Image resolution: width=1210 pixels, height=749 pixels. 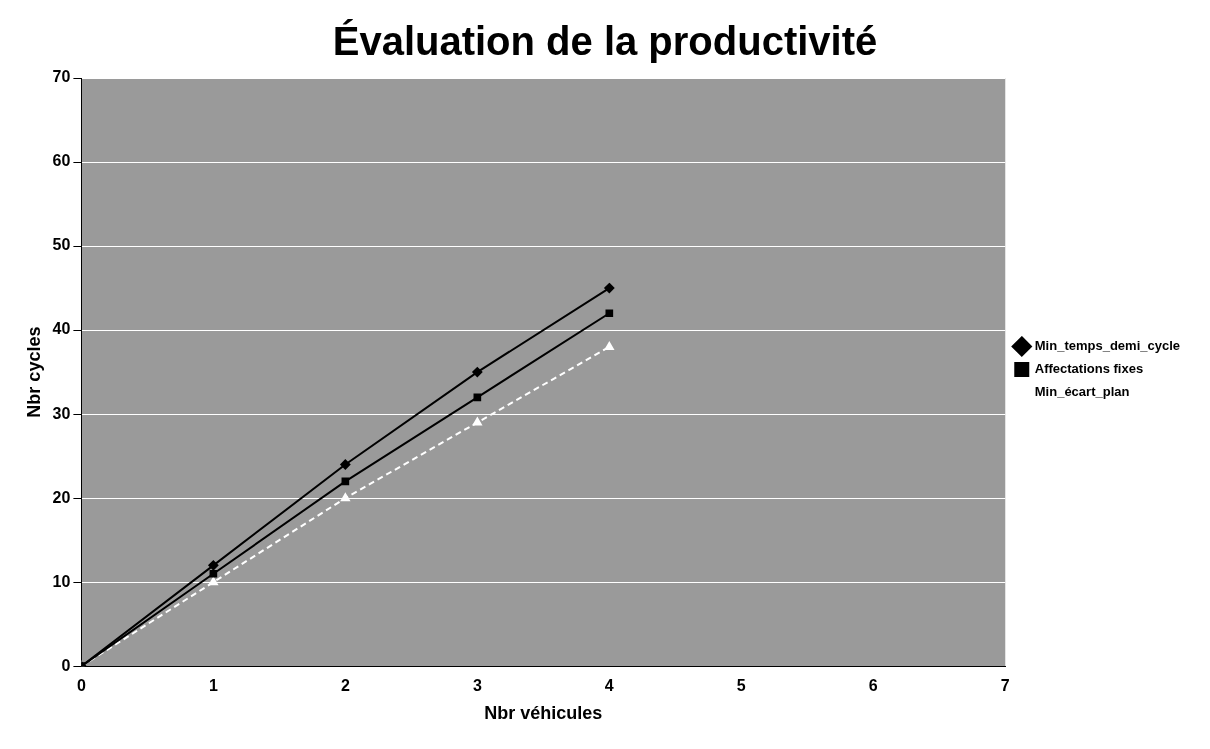 What do you see at coordinates (61, 329) in the screenshot?
I see `y-tick-label: 40` at bounding box center [61, 329].